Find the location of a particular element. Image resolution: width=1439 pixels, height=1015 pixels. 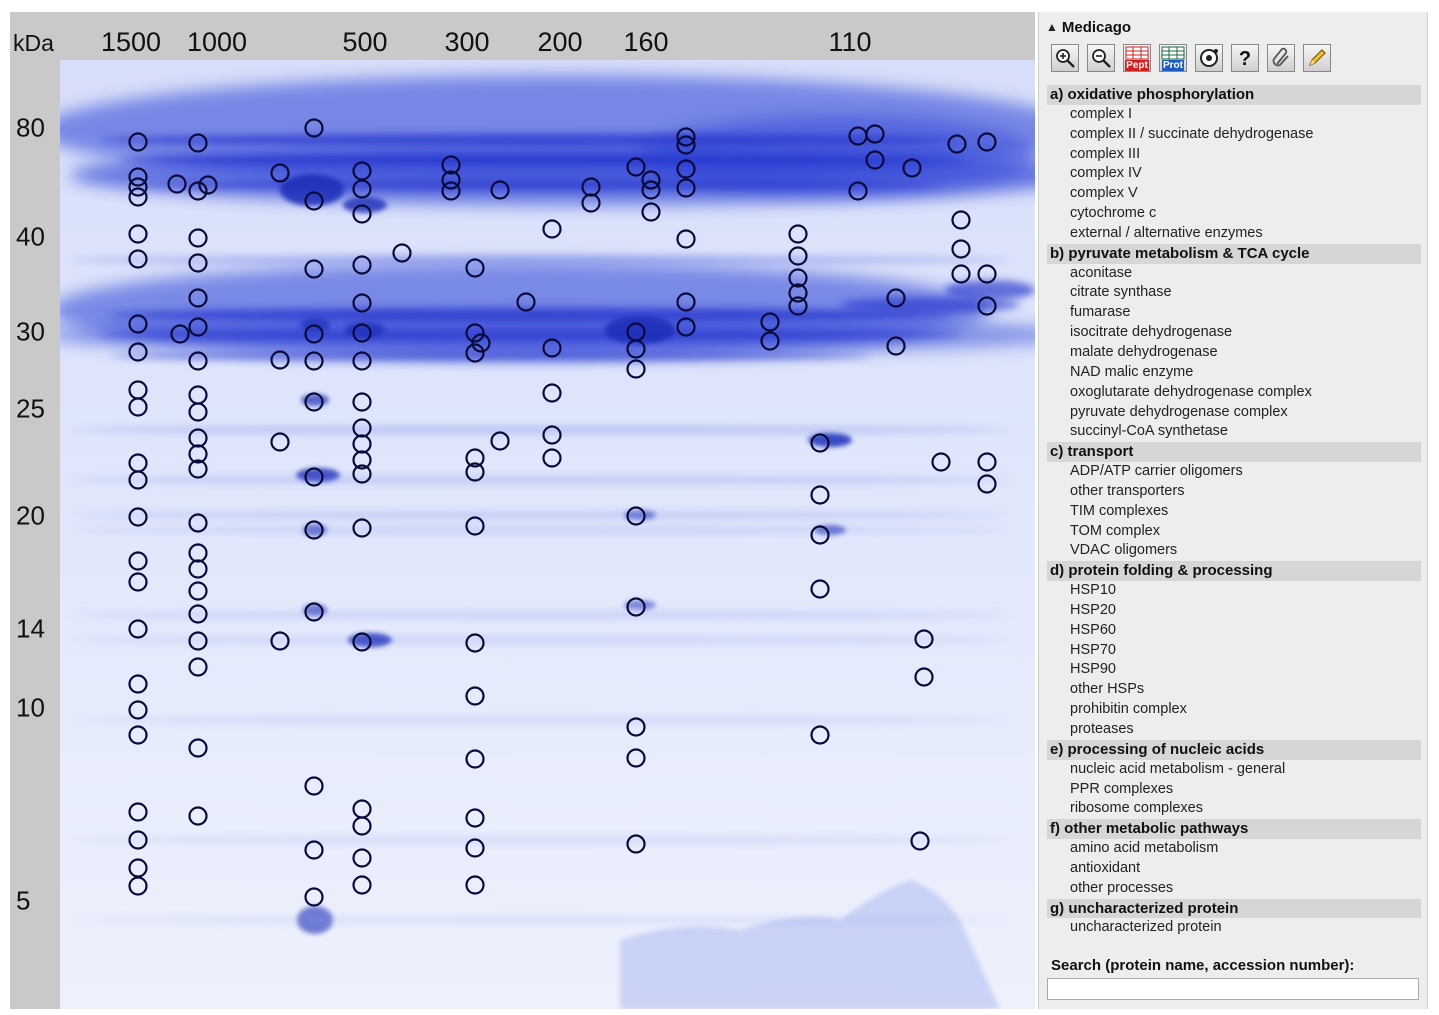

category-item: HSP10 is located at coordinates (1093, 590).